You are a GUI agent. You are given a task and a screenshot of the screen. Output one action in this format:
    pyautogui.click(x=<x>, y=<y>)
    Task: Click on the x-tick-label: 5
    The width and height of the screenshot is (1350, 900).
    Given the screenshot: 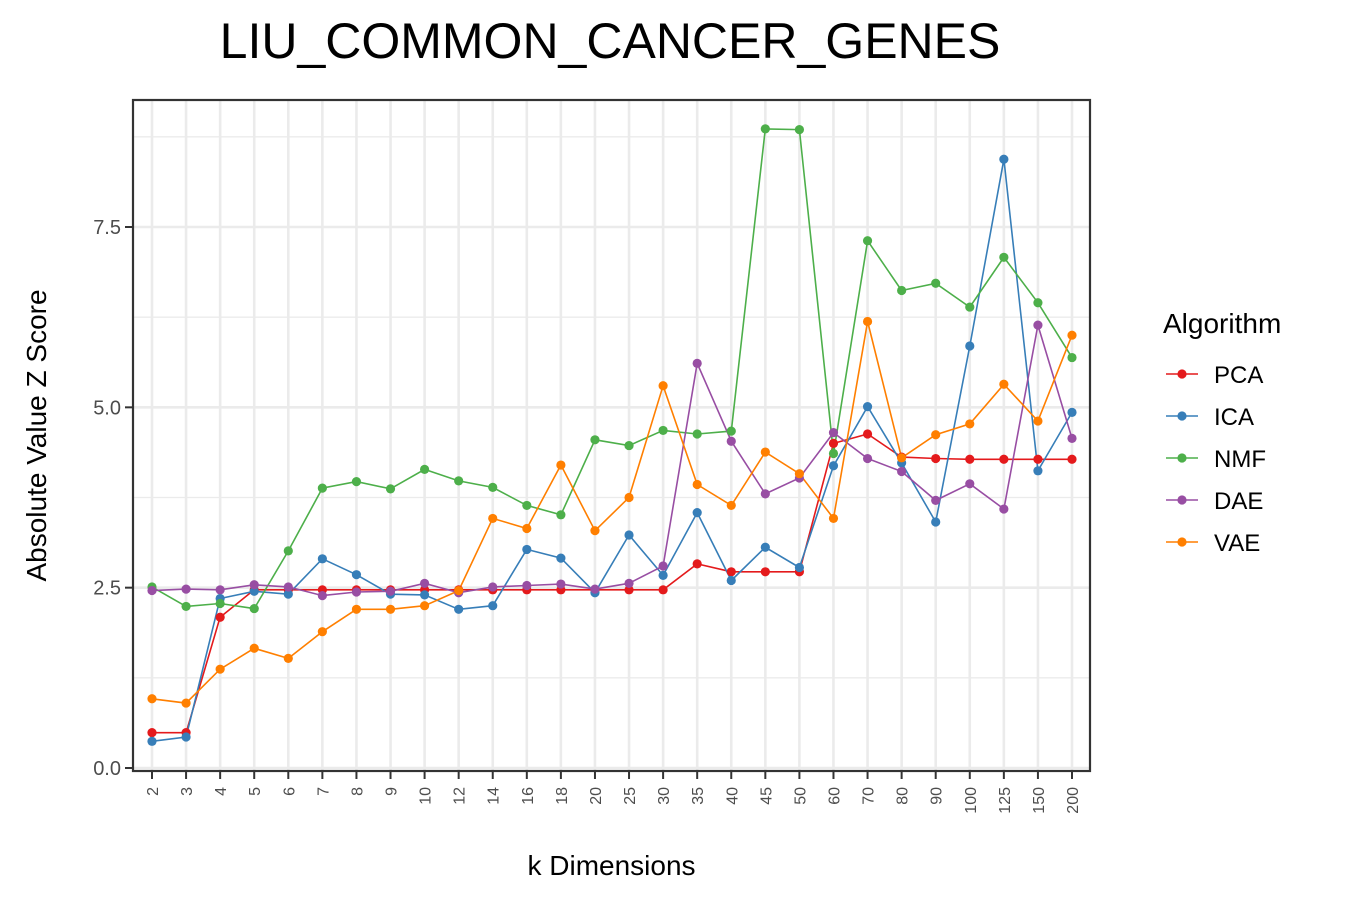 What is the action you would take?
    pyautogui.click(x=255, y=791)
    